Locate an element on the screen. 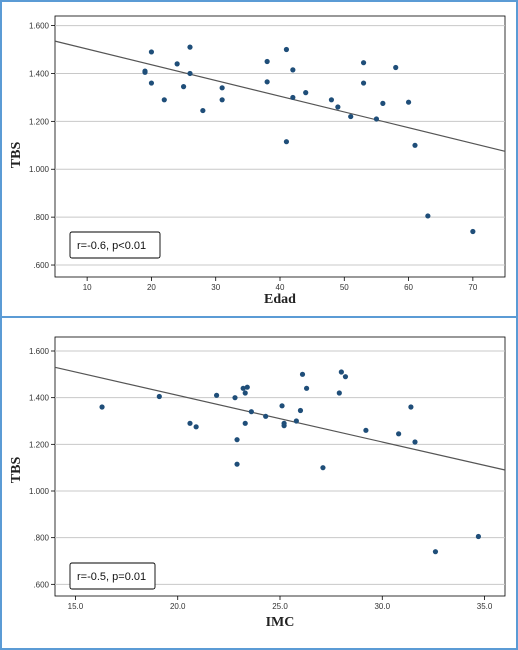  x-tick-label: 35.0 is located at coordinates (485, 606).